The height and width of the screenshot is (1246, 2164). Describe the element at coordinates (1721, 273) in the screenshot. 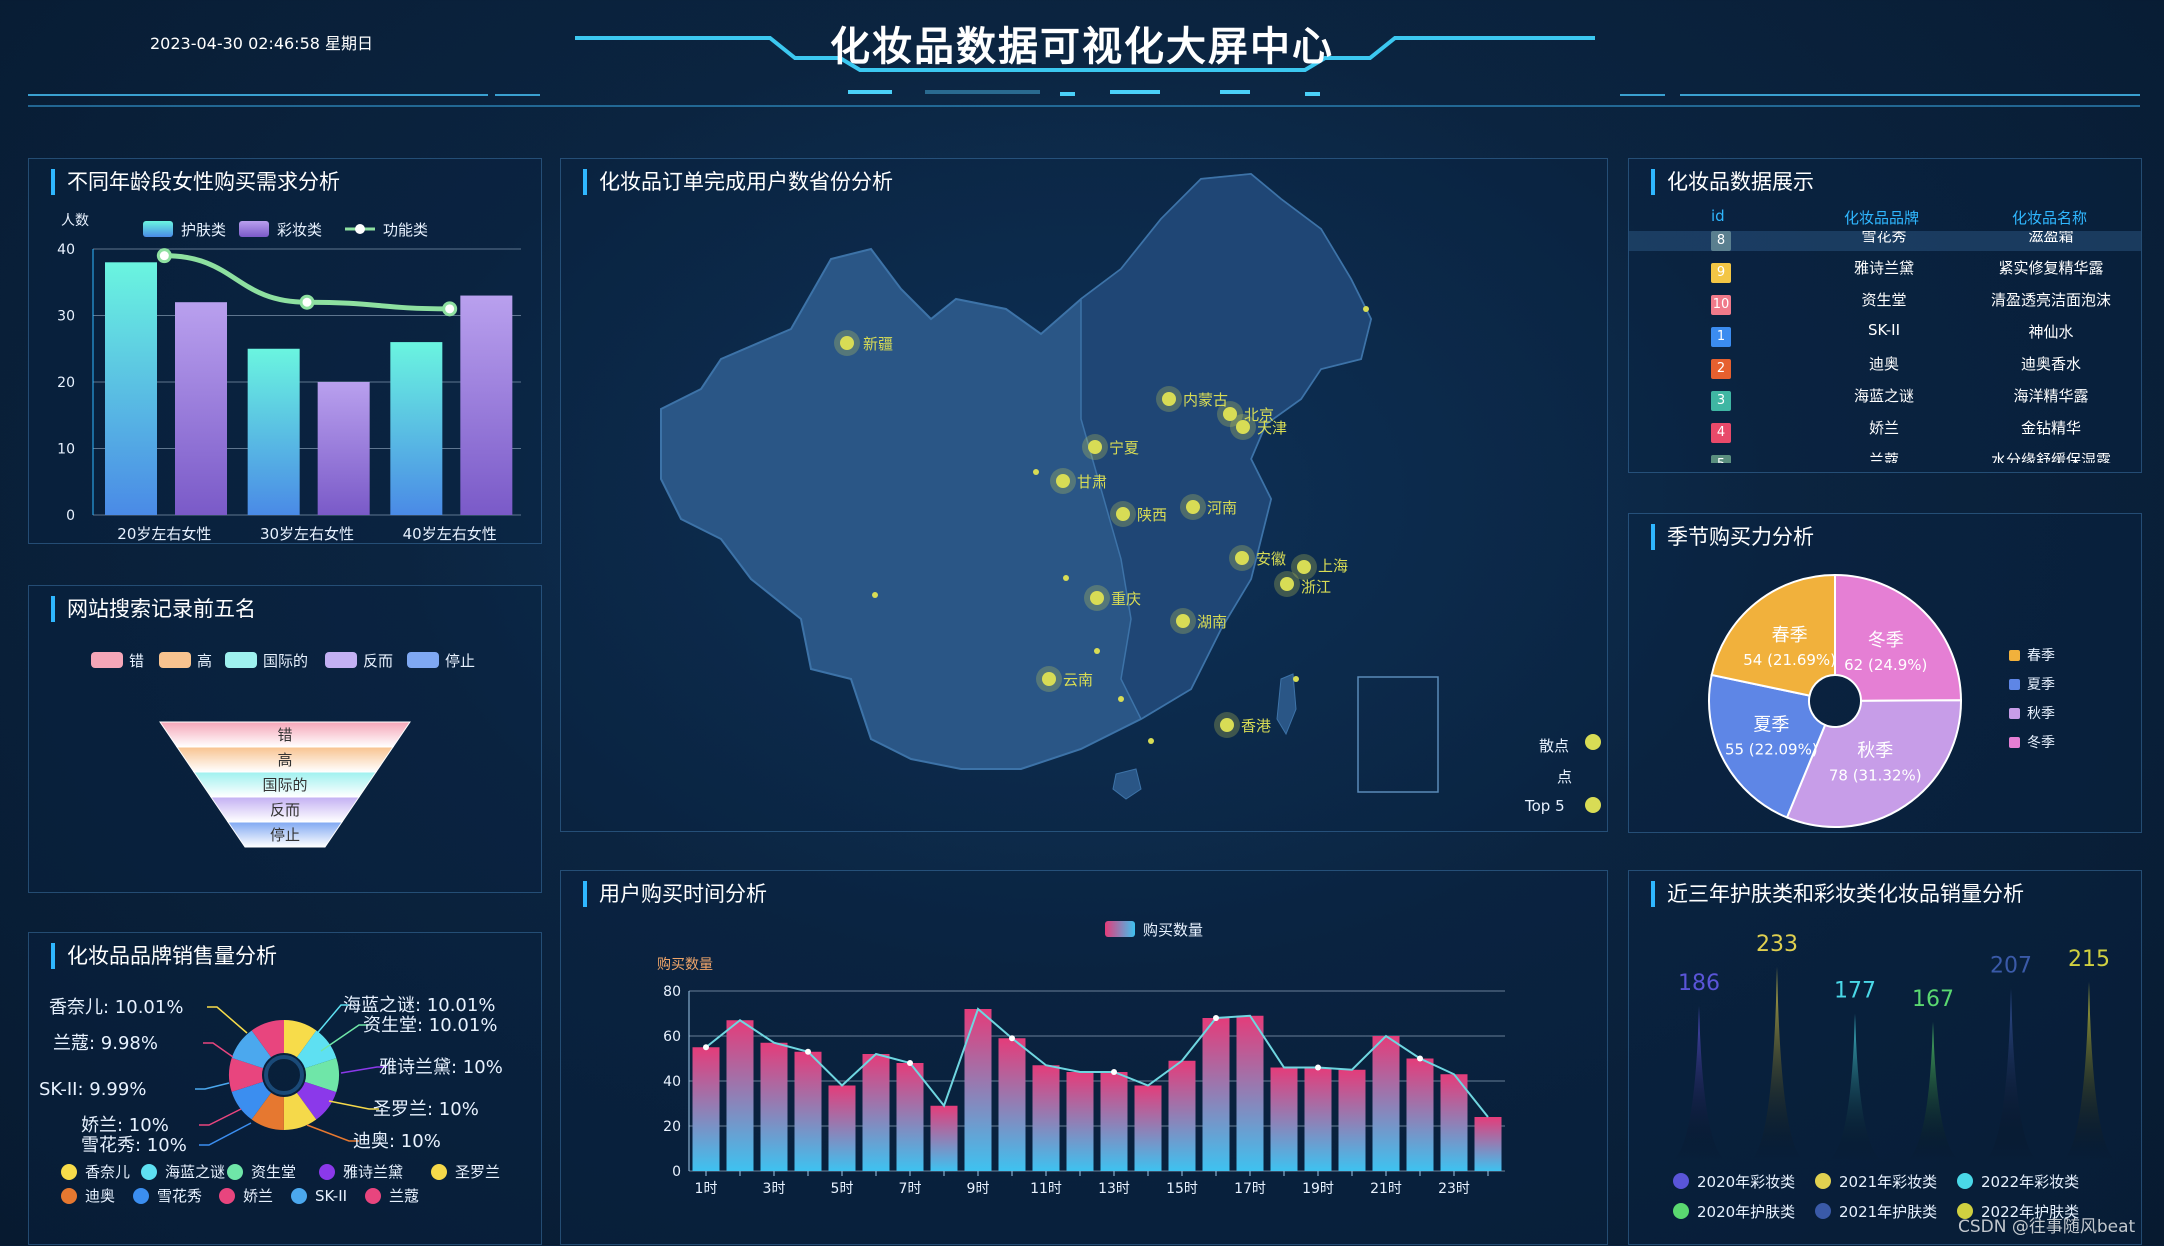

I see `table-id-badge: 9` at that location.